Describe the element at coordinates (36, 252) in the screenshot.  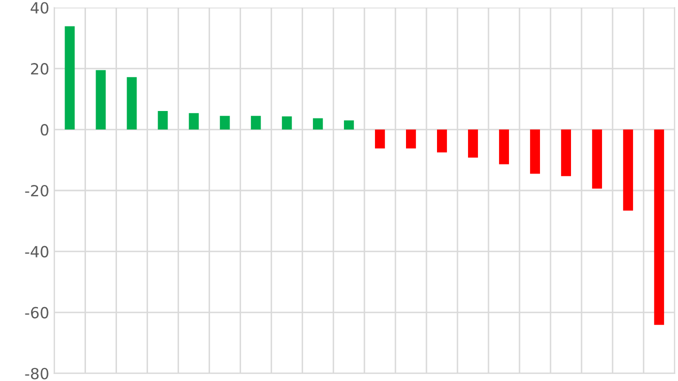
I see `y-tick-label: -40` at that location.